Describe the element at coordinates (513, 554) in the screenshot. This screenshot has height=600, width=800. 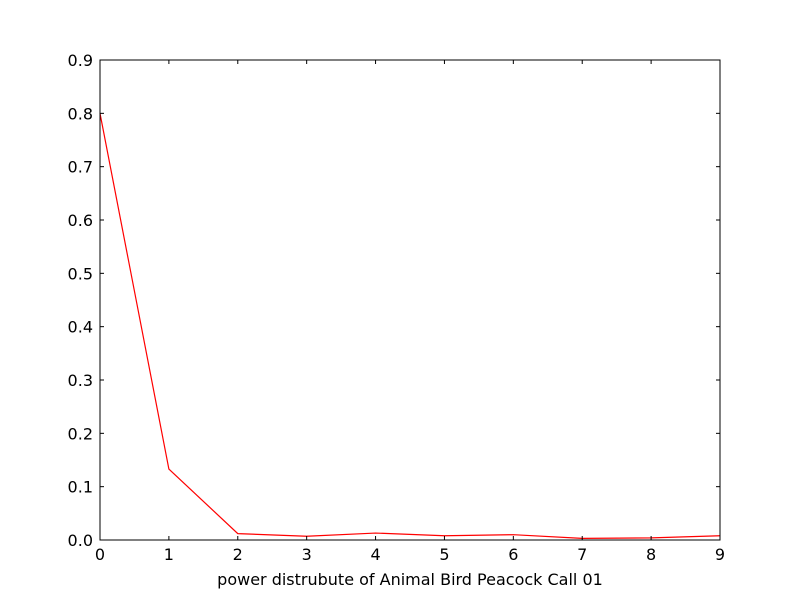
I see `x-tick-label: 6` at that location.